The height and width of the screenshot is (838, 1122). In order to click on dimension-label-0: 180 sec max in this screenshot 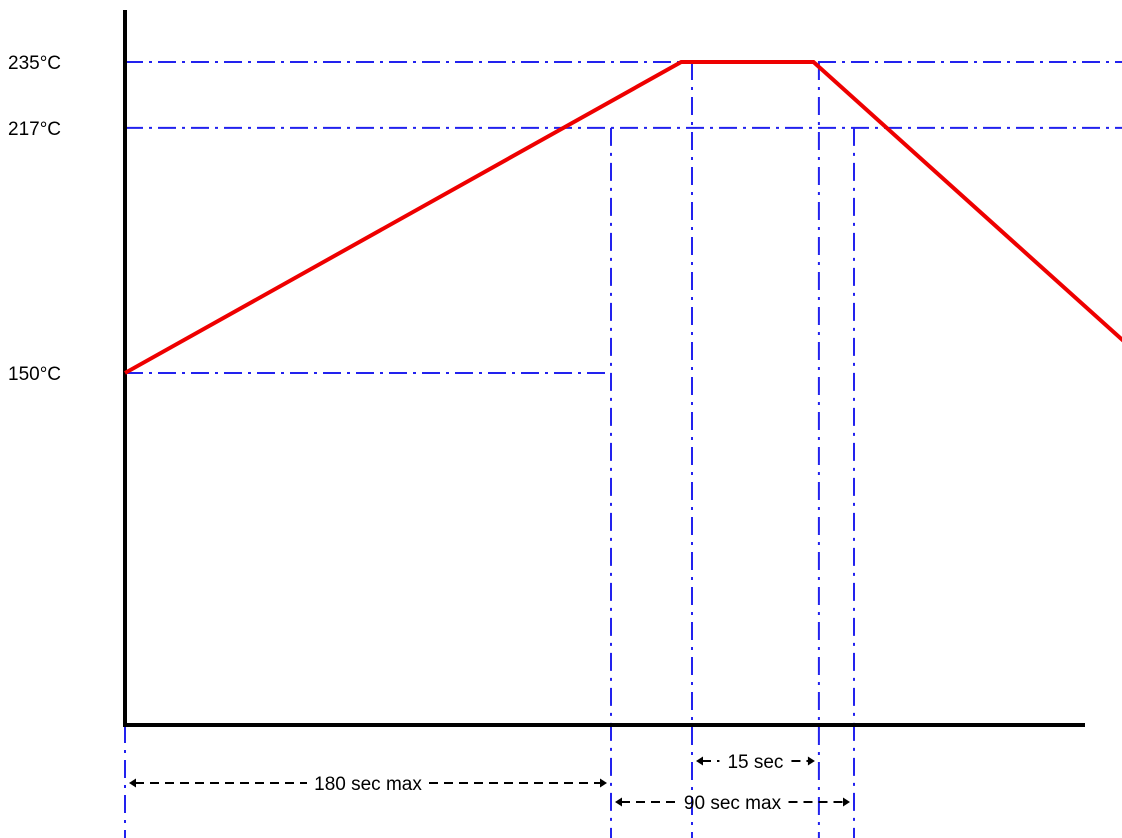, I will do `click(368, 784)`.